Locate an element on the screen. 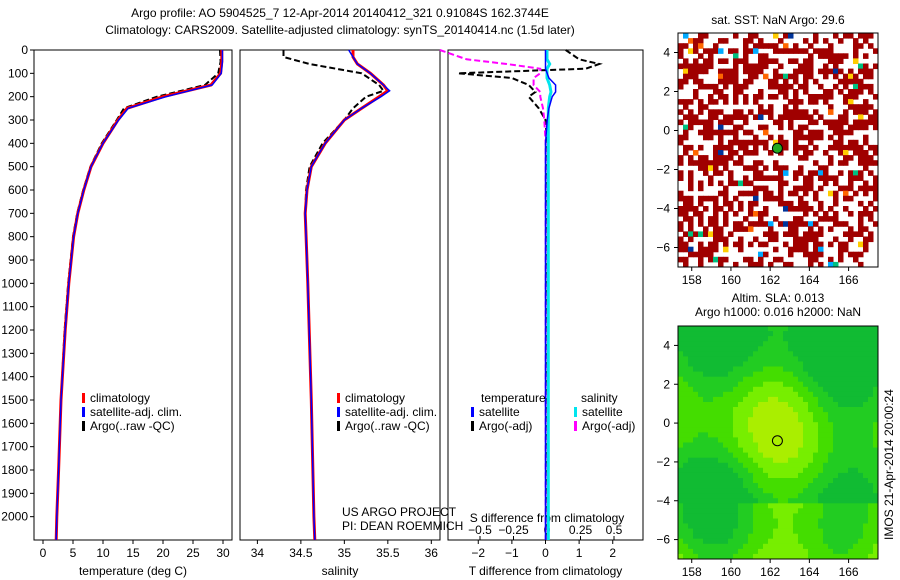  salinity-xtick-label: 35 is located at coordinates (345, 553).